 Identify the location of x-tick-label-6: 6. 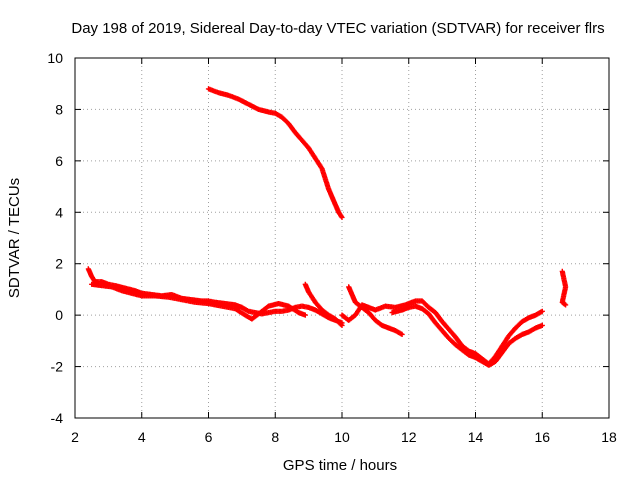
(209, 437).